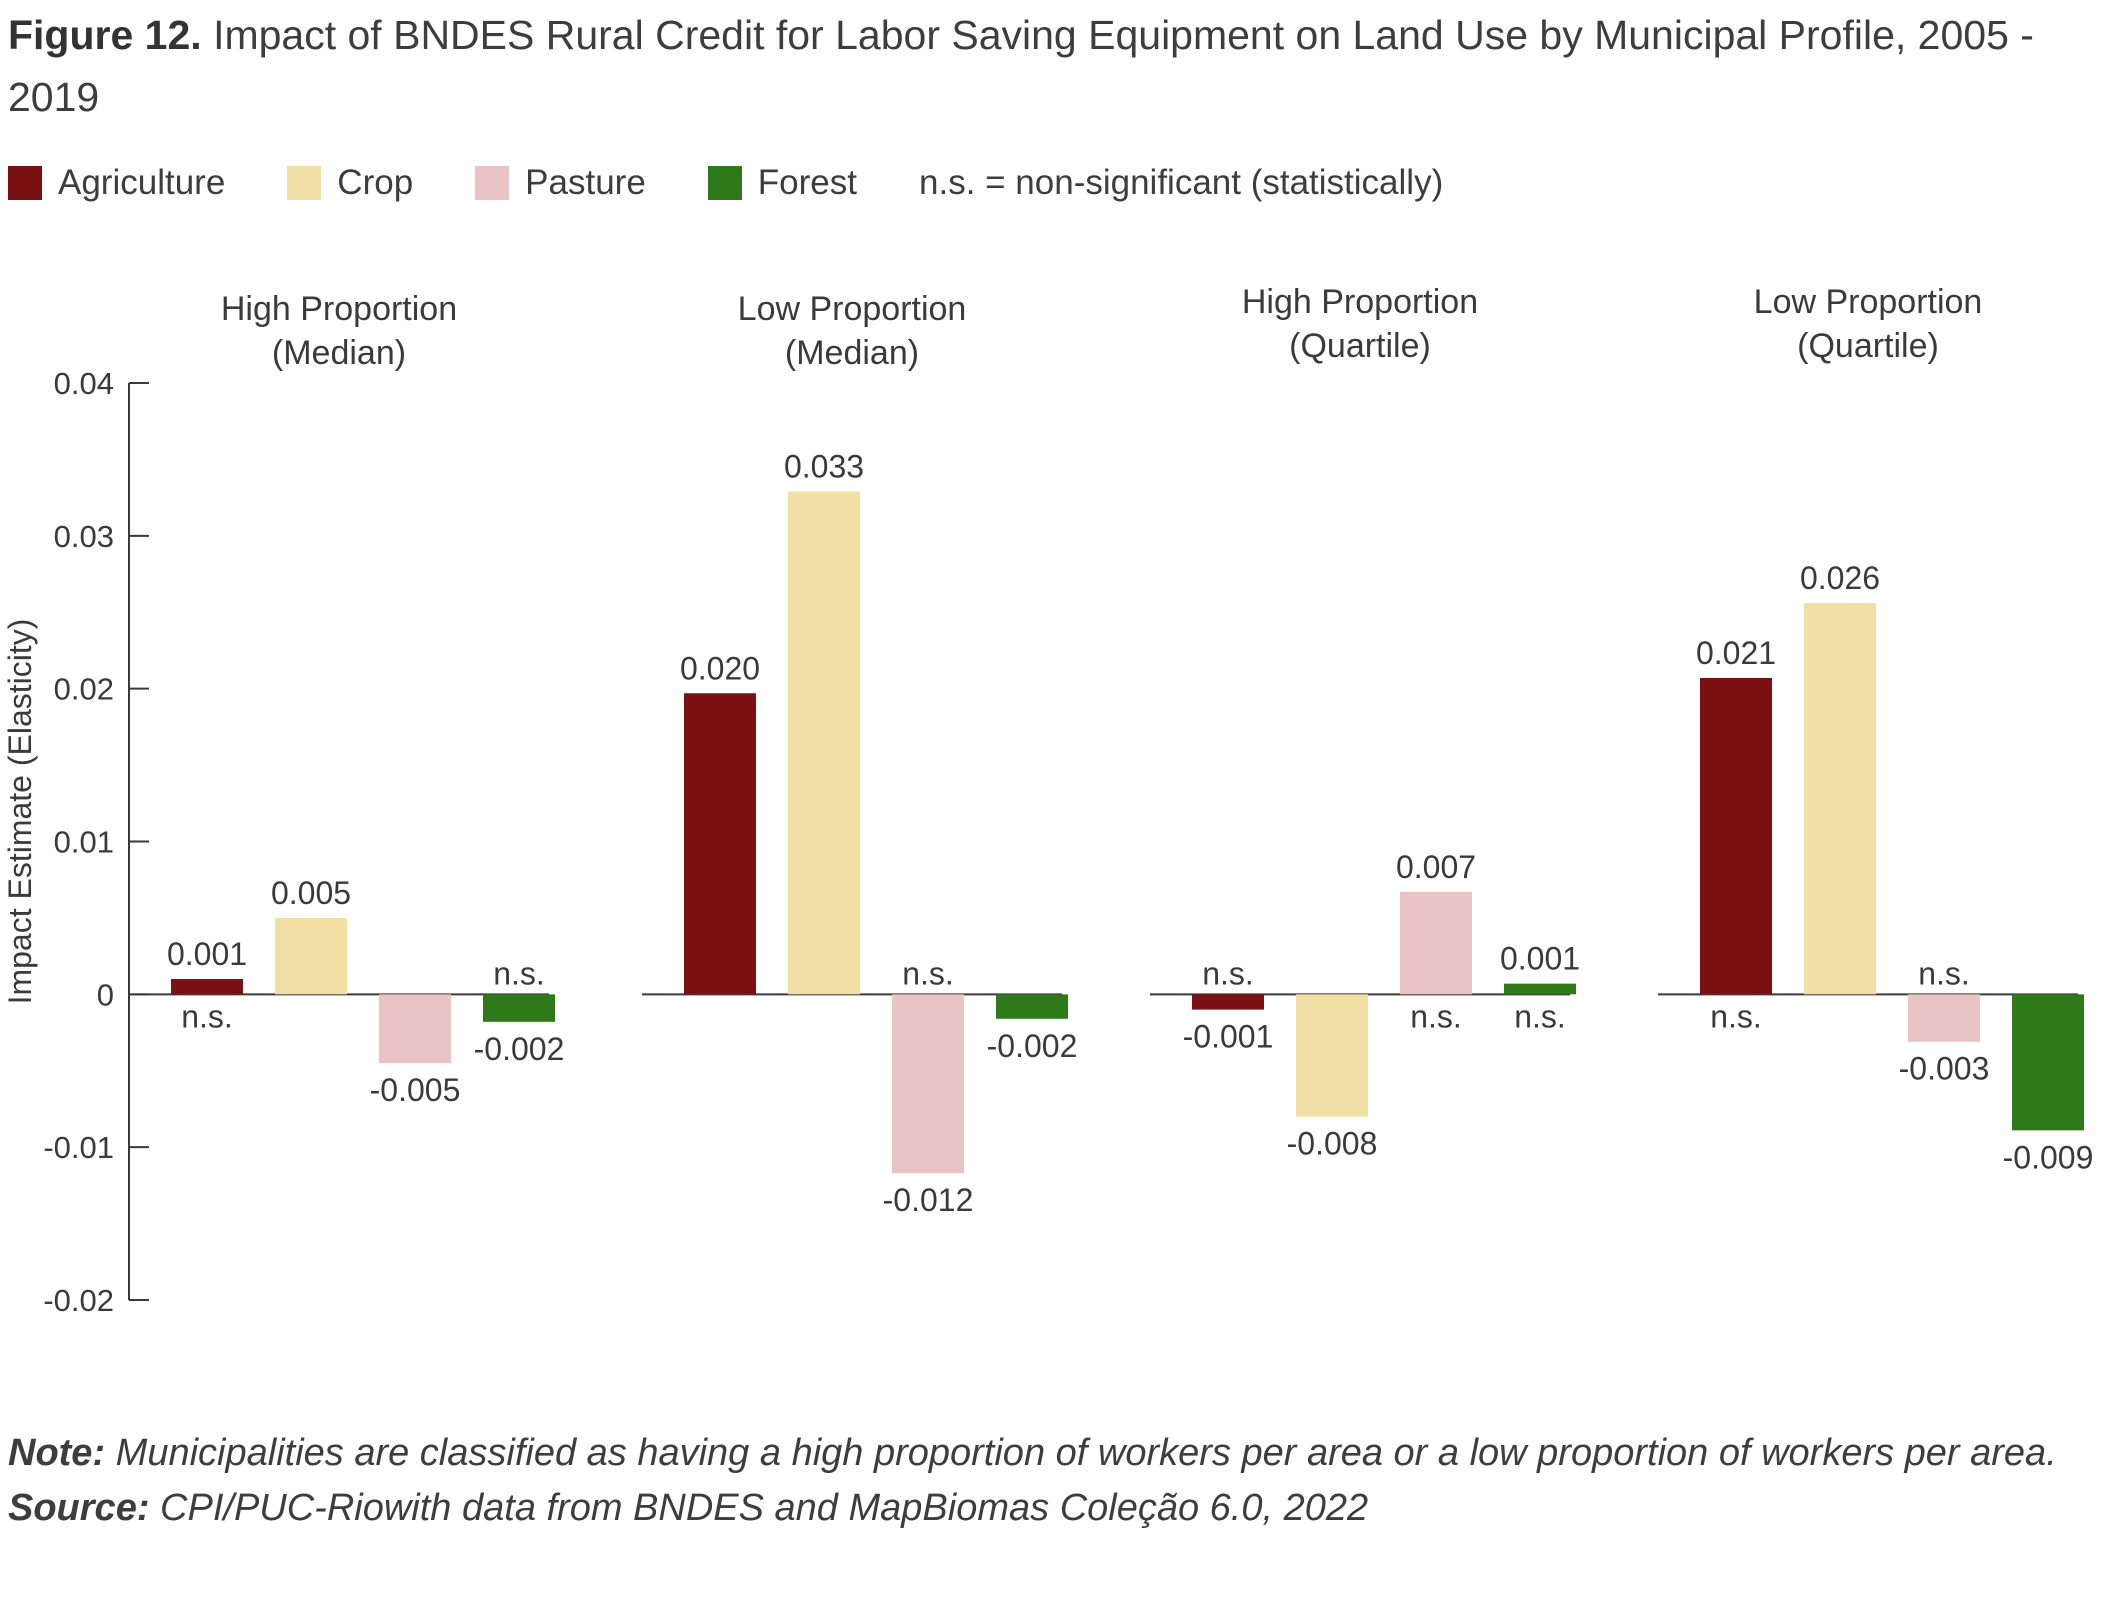 This screenshot has width=2107, height=1605. I want to click on legend-item-crop: Crop, so click(350, 183).